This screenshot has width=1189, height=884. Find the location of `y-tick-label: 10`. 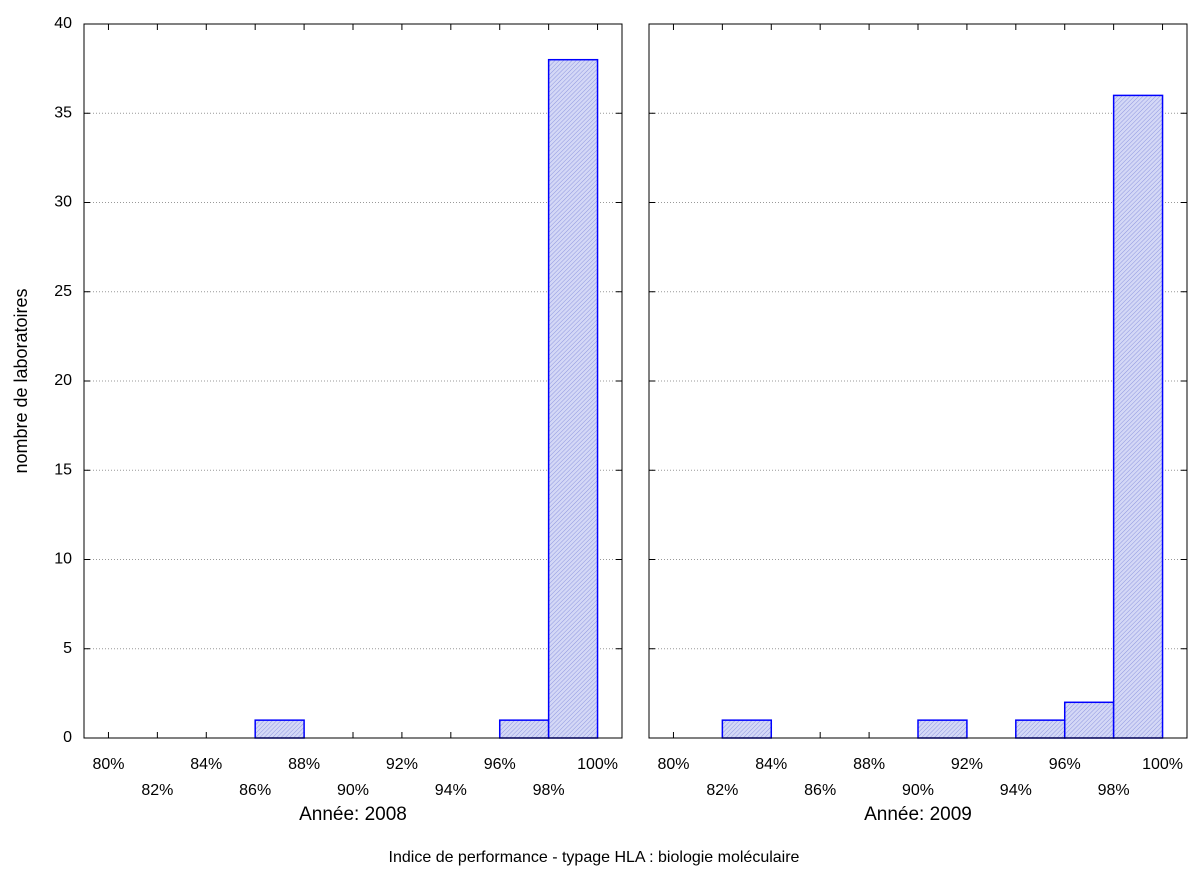

y-tick-label: 10 is located at coordinates (63, 559).